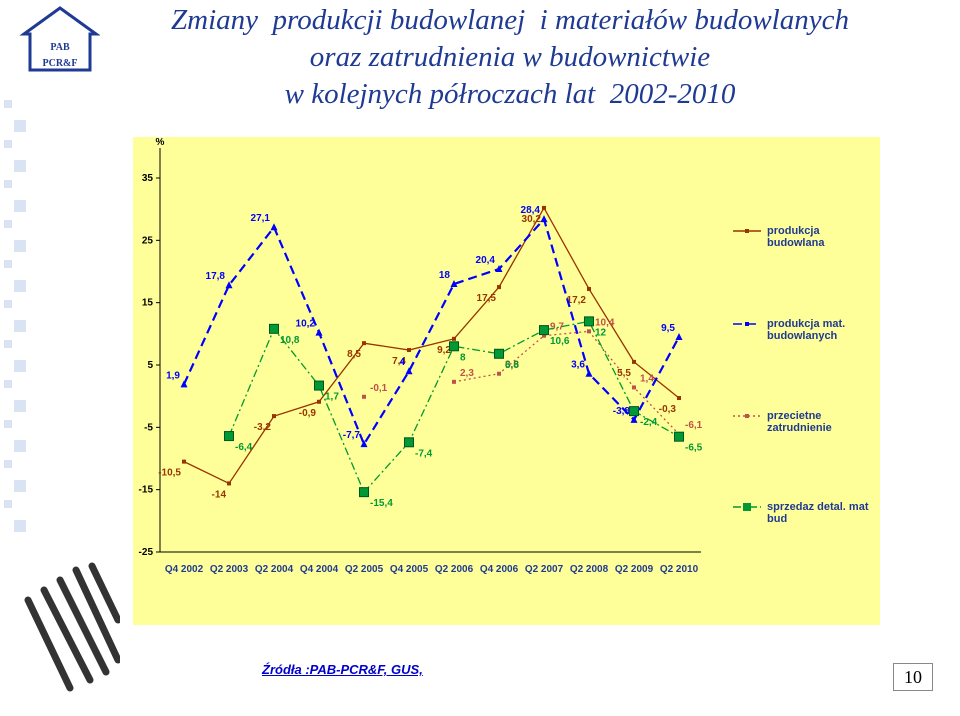  I want to click on logo-icon: PAB PCR&F, so click(60, 39).